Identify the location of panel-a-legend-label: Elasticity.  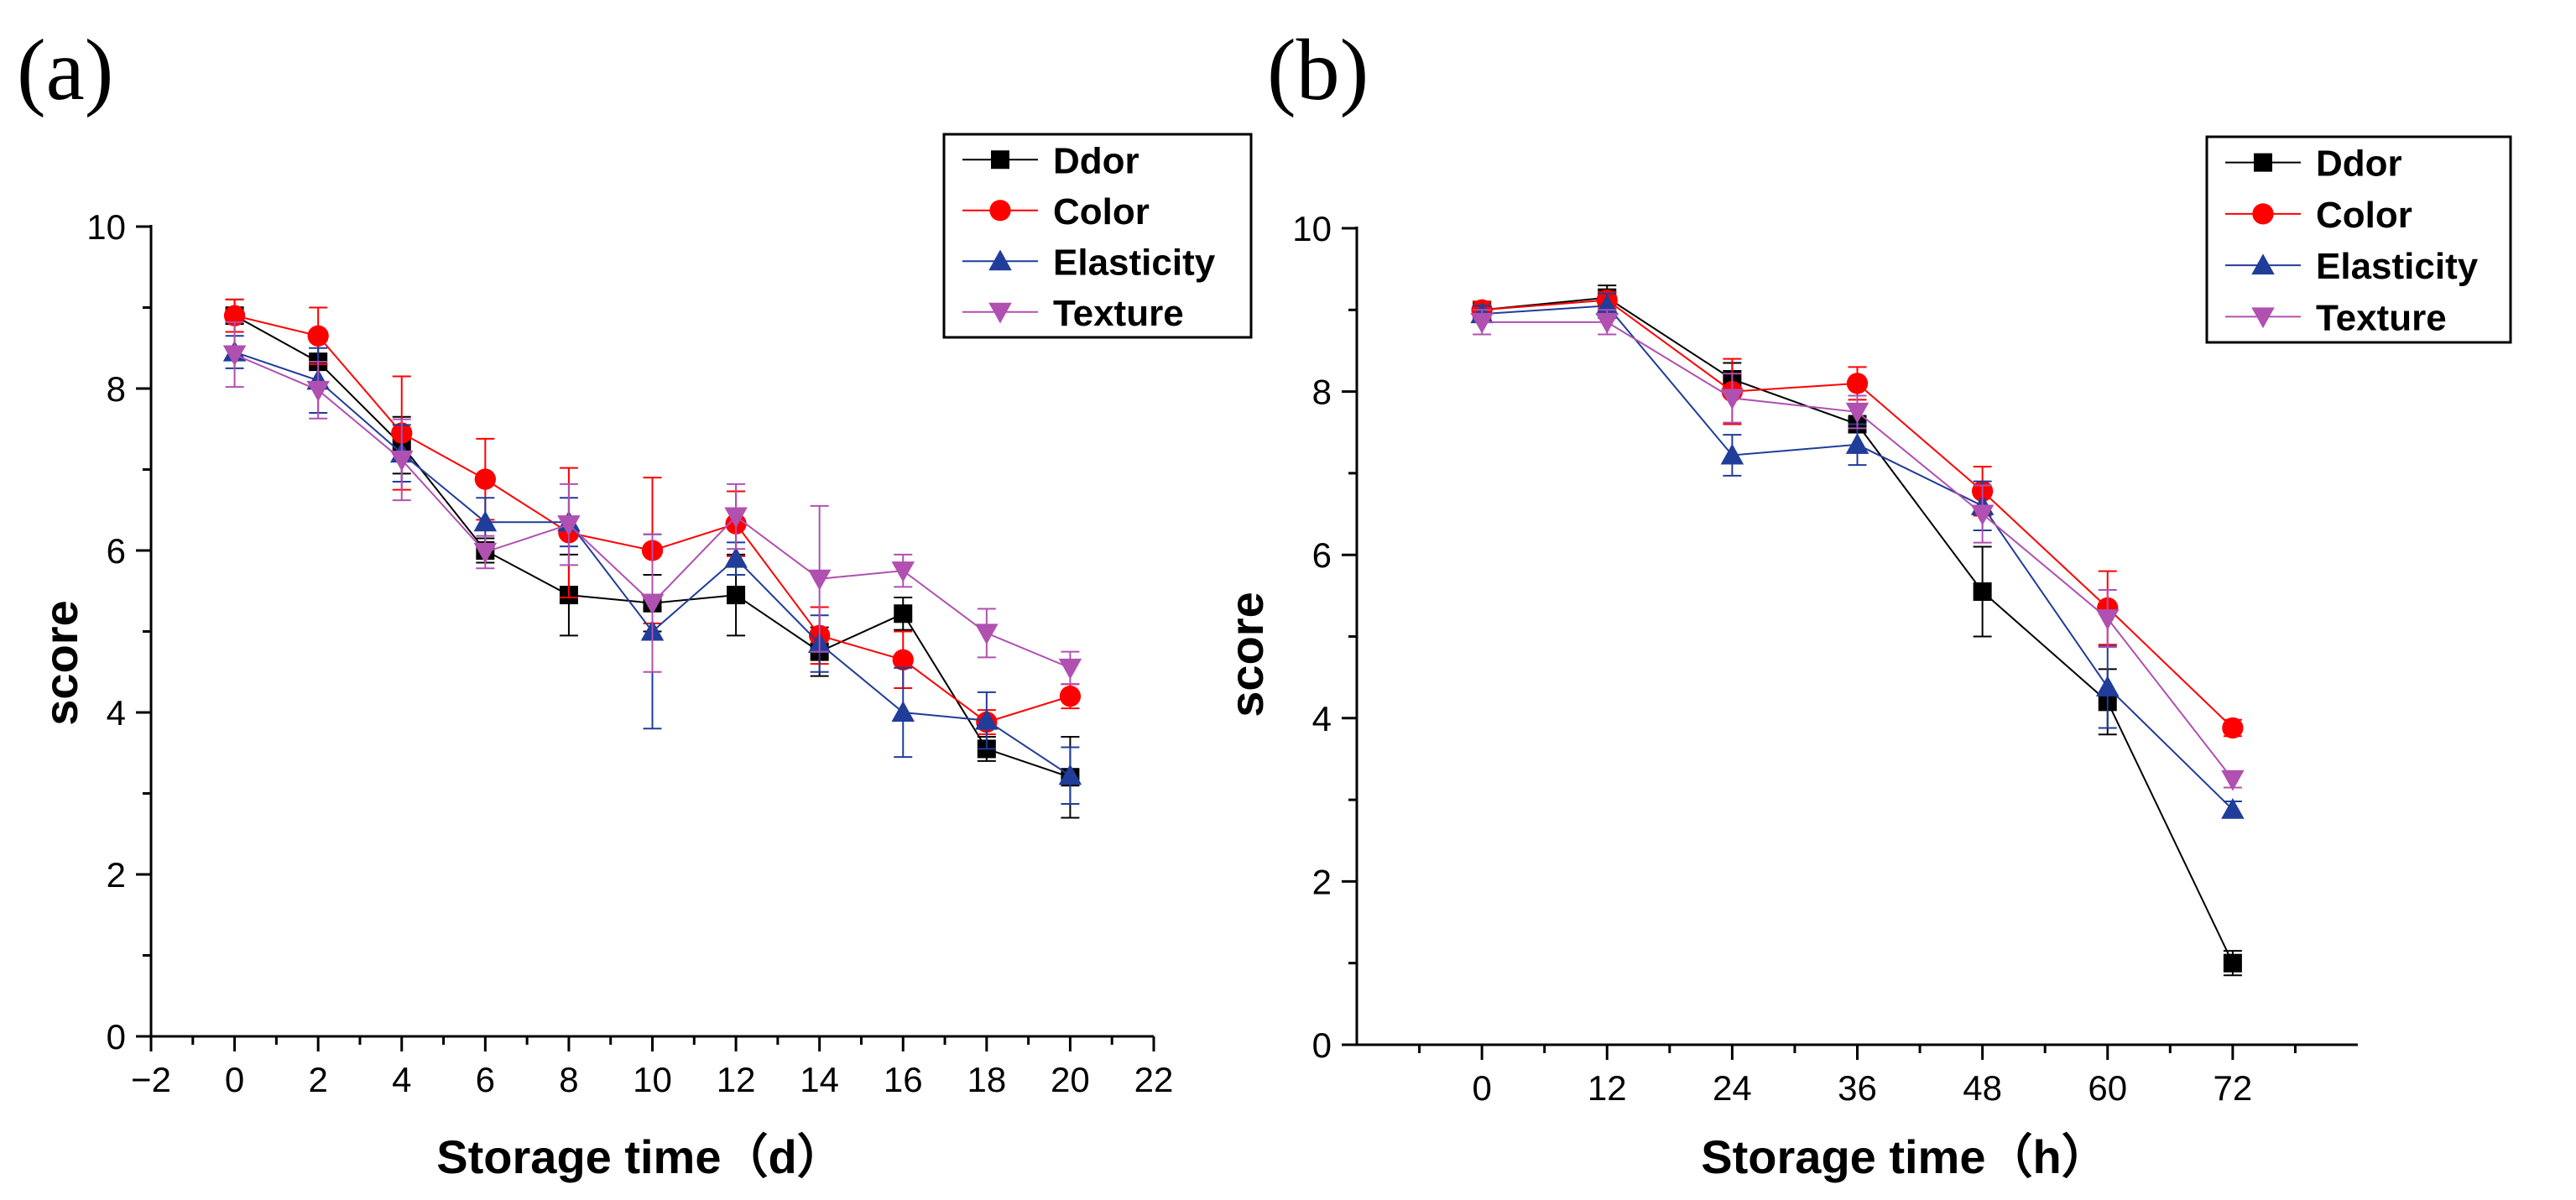
(1134, 262).